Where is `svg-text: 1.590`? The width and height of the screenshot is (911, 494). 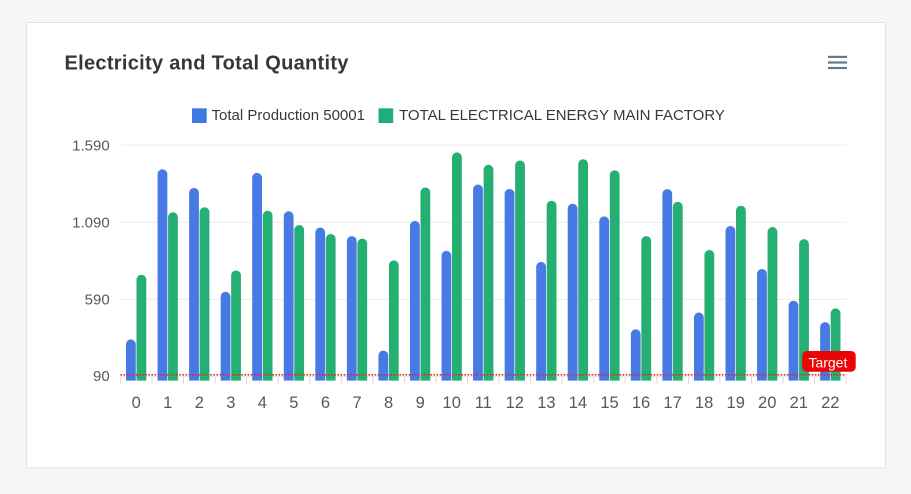
svg-text: 1.590 is located at coordinates (91, 145).